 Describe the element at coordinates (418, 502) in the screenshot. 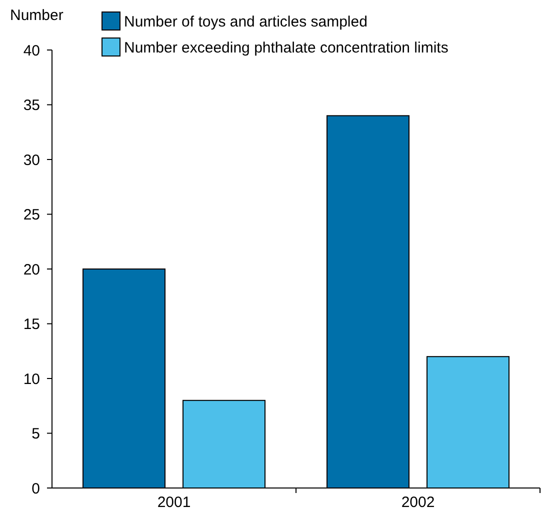

I see `x-tick-label: 2002` at that location.